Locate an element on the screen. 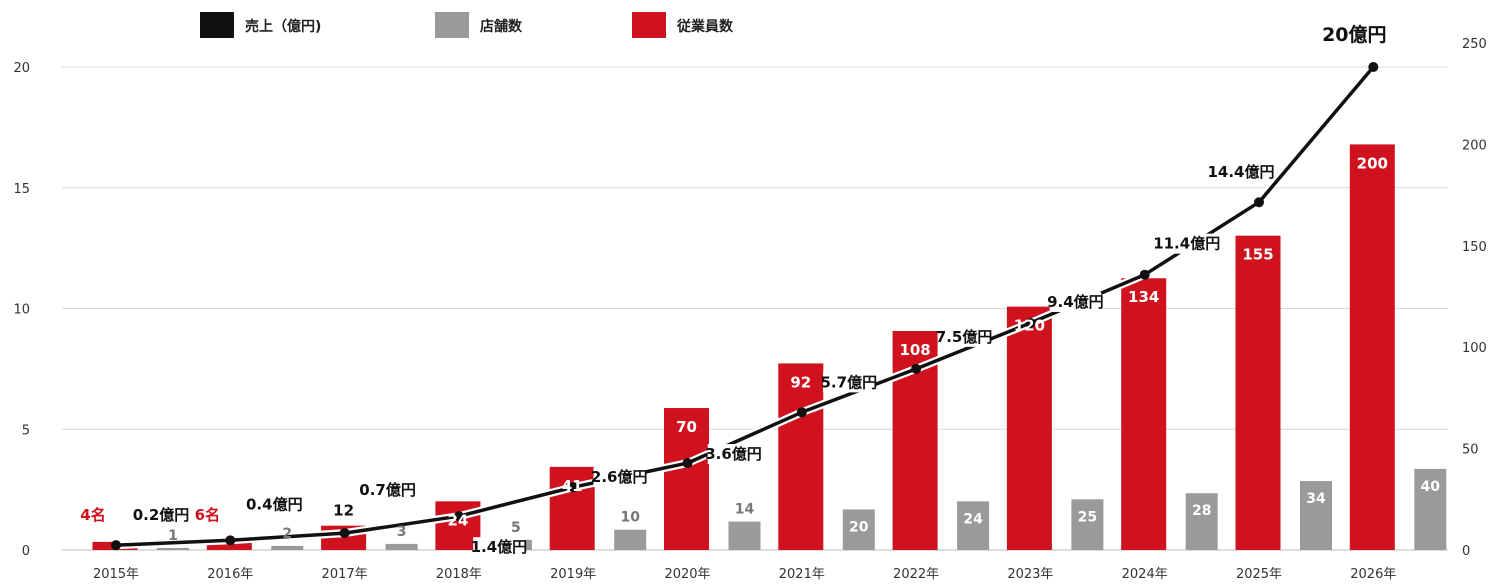  store-value-label: 24 is located at coordinates (973, 519).